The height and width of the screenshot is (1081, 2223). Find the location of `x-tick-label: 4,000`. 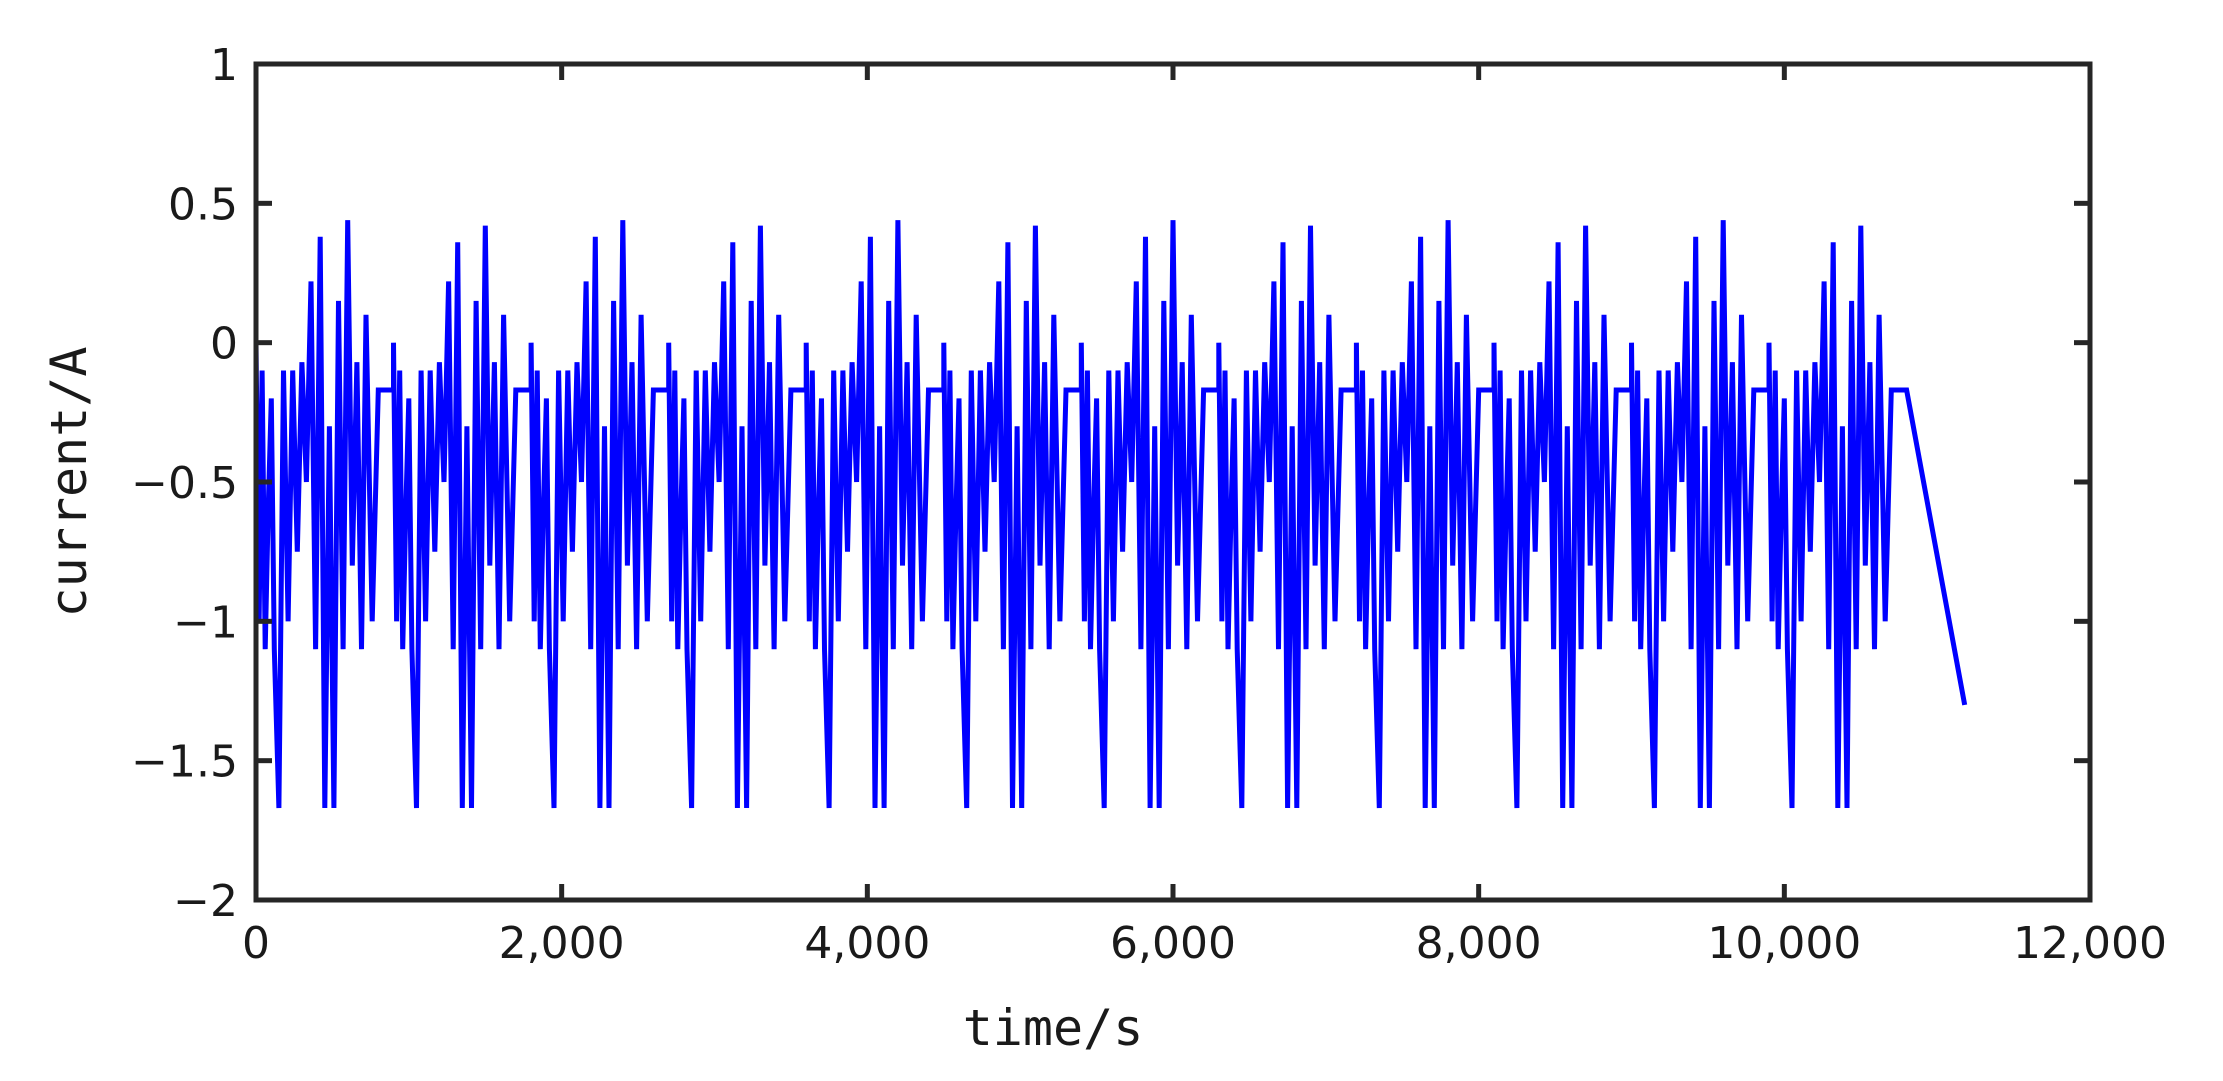

x-tick-label: 4,000 is located at coordinates (867, 943).